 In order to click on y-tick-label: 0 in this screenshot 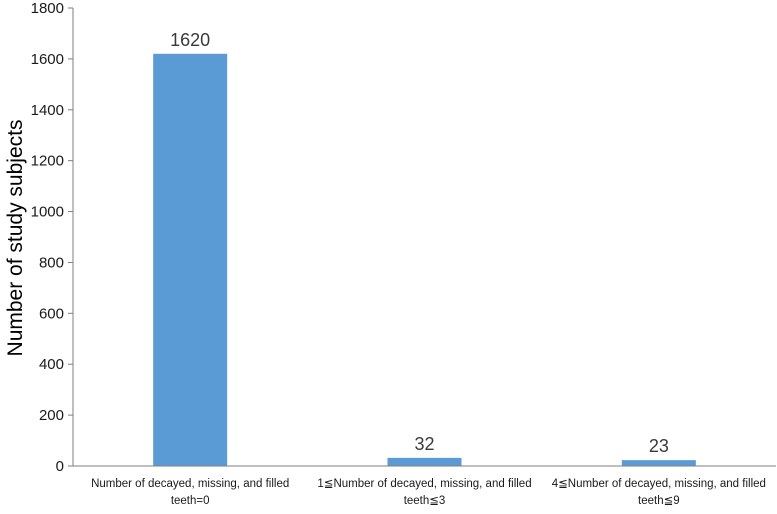, I will do `click(60, 466)`.